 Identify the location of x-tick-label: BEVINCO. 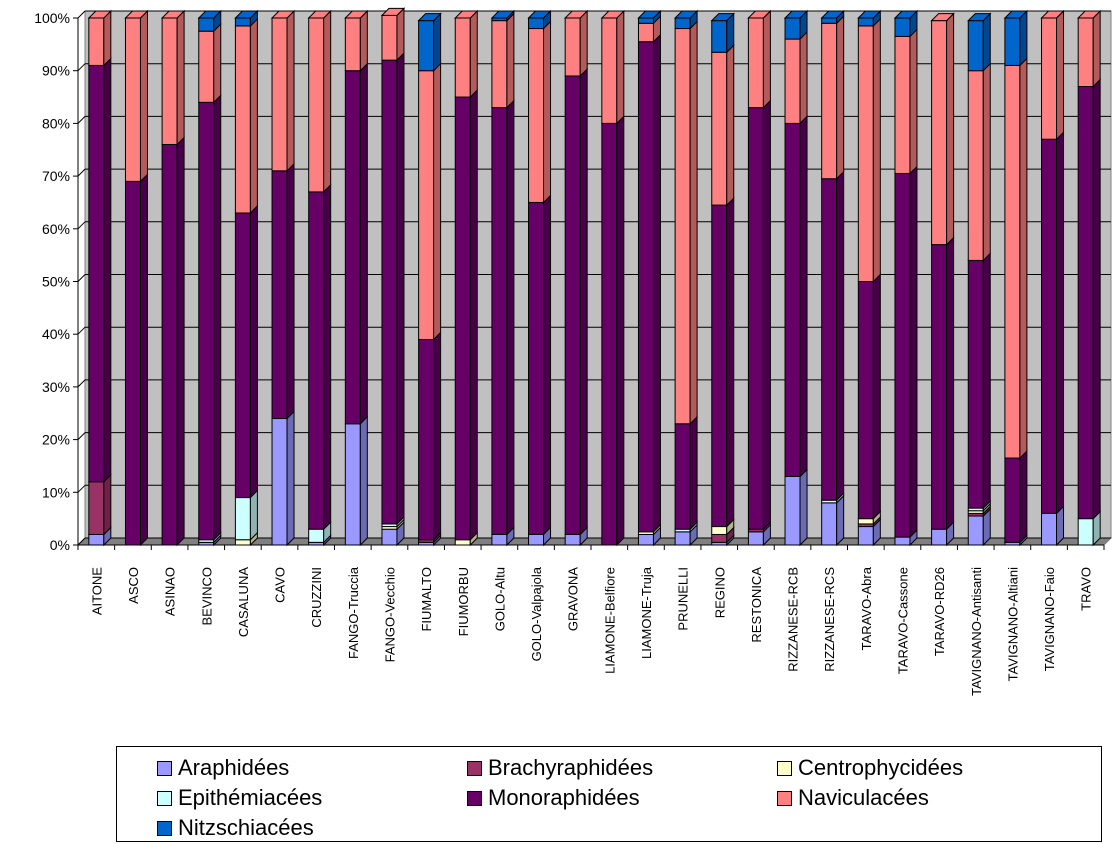
(206, 596).